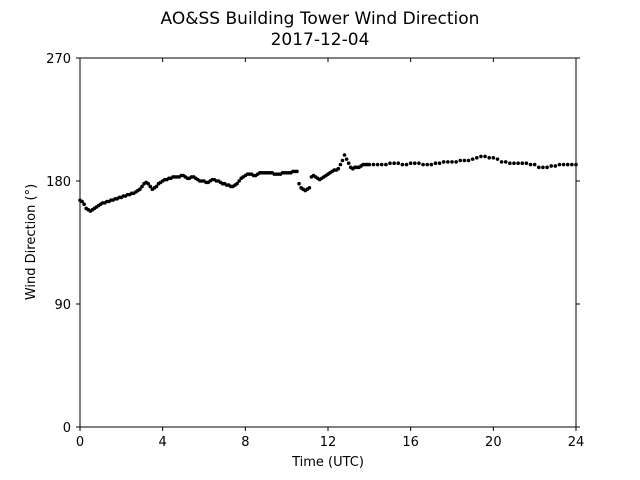 The image size is (640, 480). I want to click on y-tick-label: 90, so click(62, 305).